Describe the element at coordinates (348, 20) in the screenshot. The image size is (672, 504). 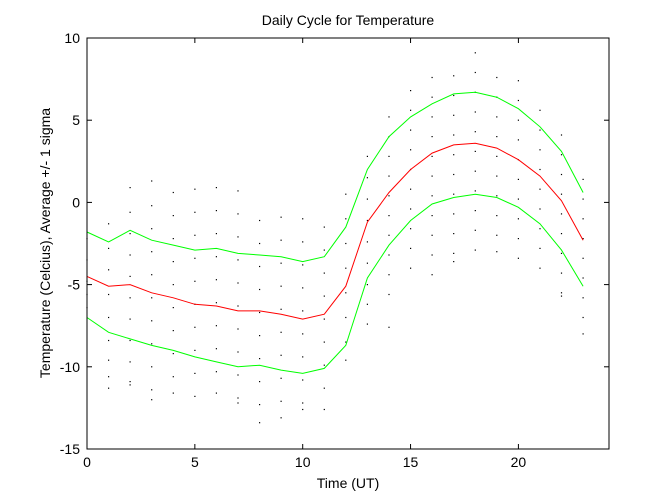
I see `chart-title: Daily Cycle for Temperature` at that location.